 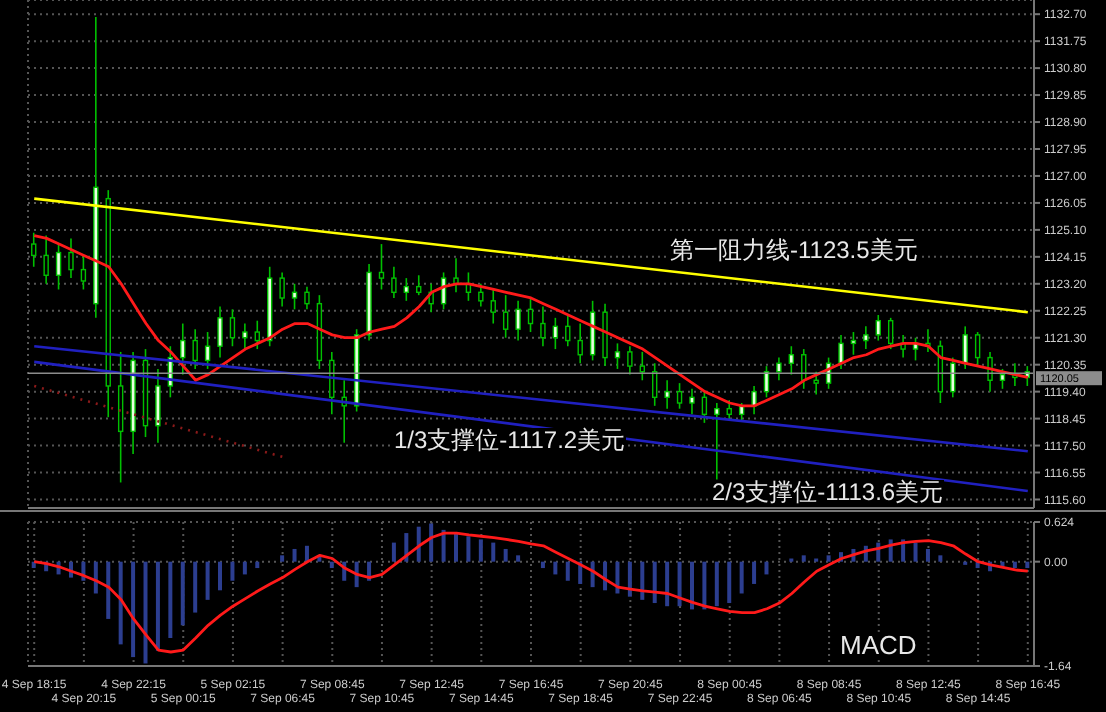 What do you see at coordinates (828, 492) in the screenshot?
I see `annotation: 2/3支撑位-1113.6美元` at bounding box center [828, 492].